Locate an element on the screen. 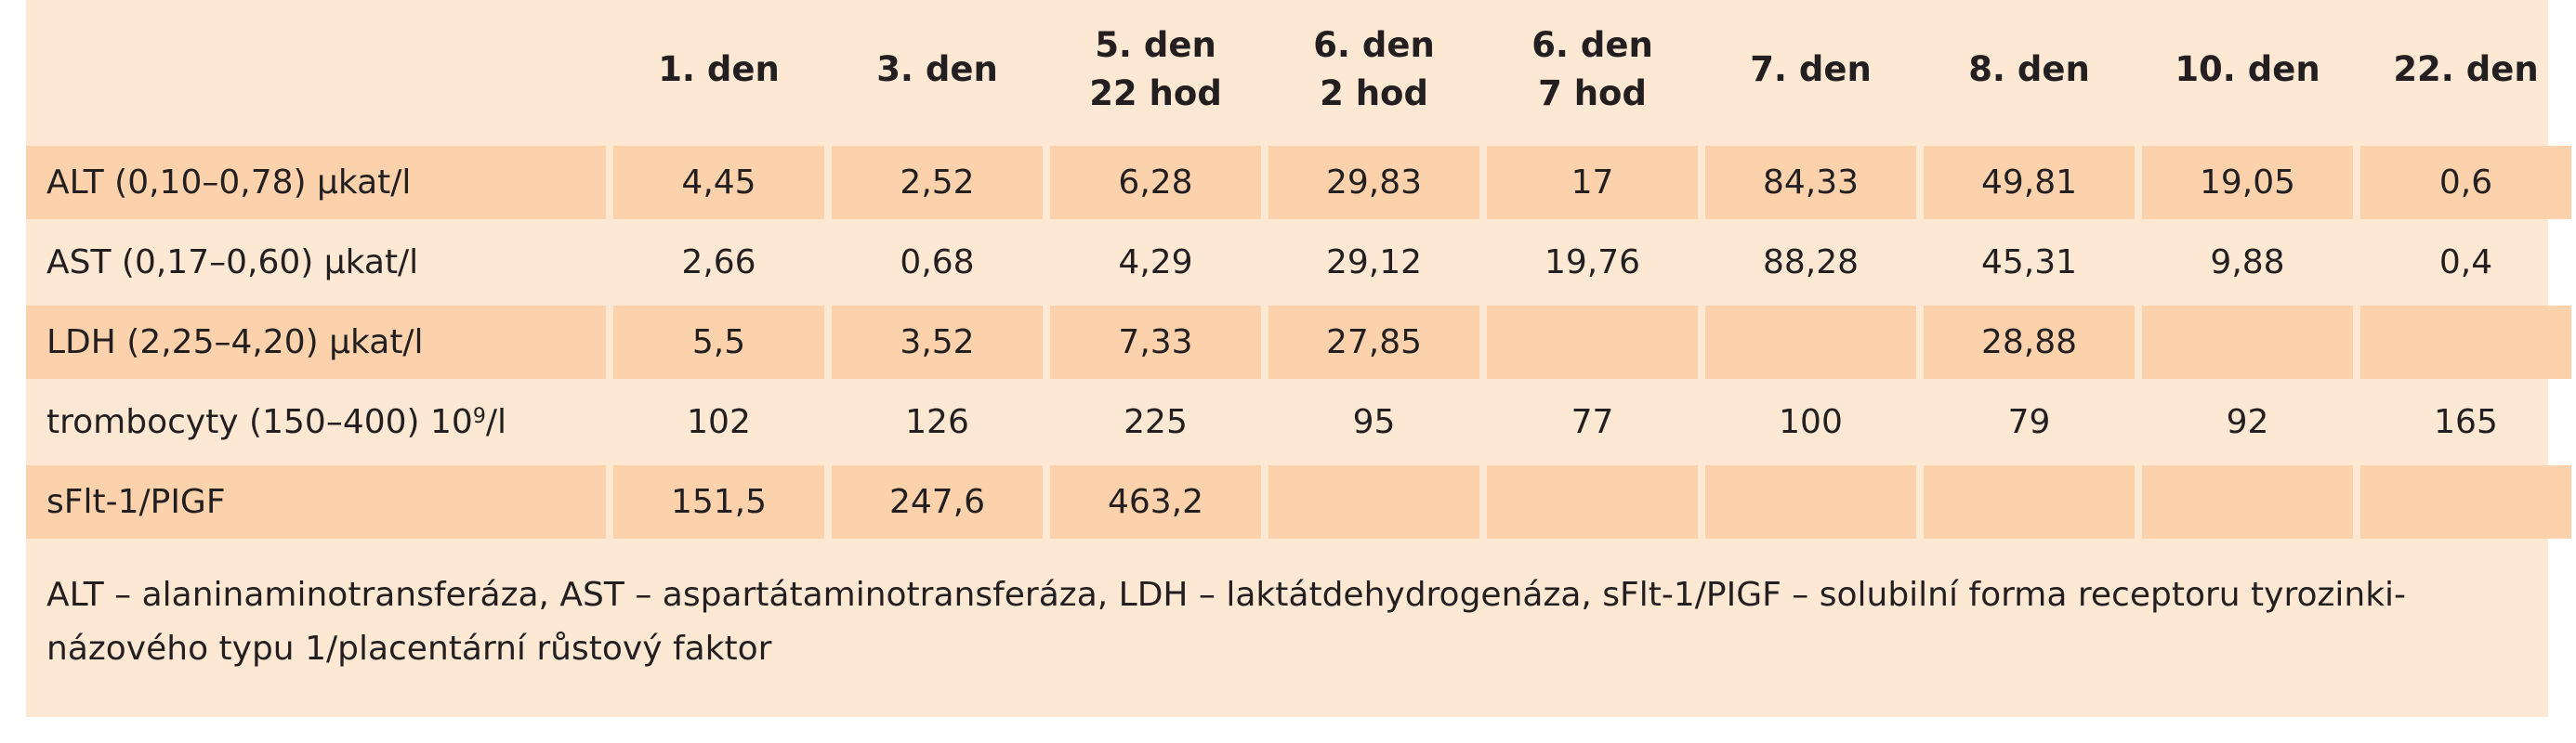  table-cell: 0,68 is located at coordinates (937, 261).